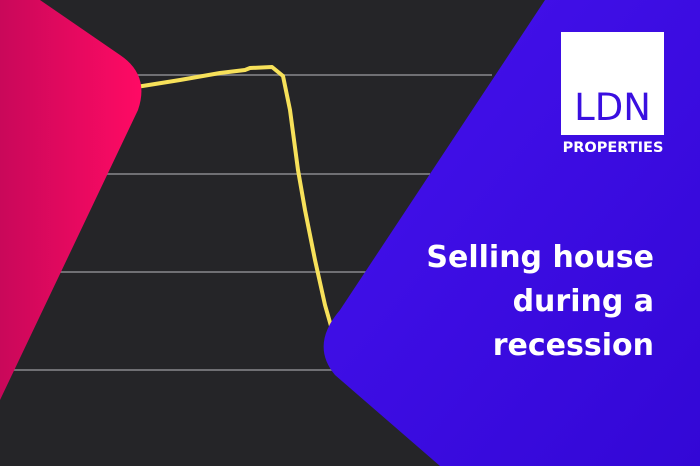 The image size is (700, 466). What do you see at coordinates (612, 83) in the screenshot?
I see `logo: LDN` at bounding box center [612, 83].